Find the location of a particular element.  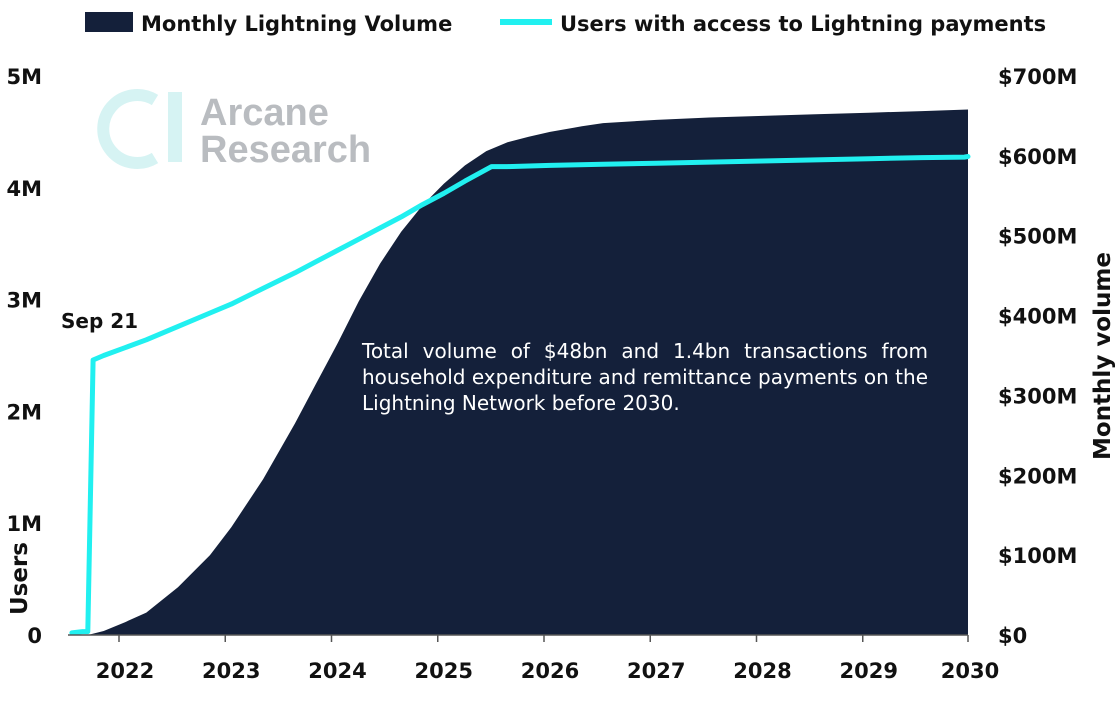

x-tick-label: 2024 is located at coordinates (337, 671).